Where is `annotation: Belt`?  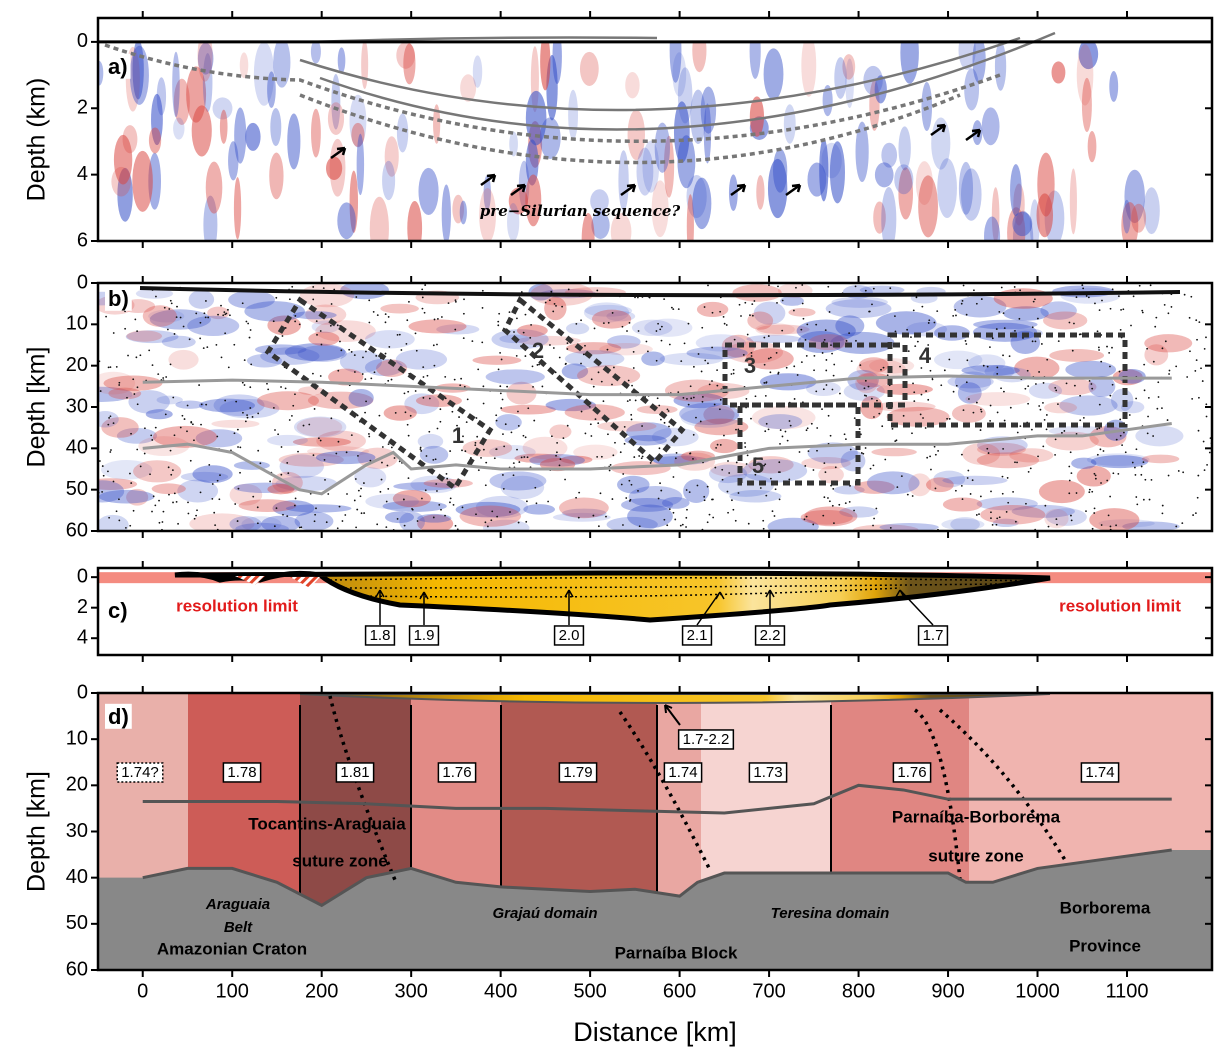 annotation: Belt is located at coordinates (238, 927).